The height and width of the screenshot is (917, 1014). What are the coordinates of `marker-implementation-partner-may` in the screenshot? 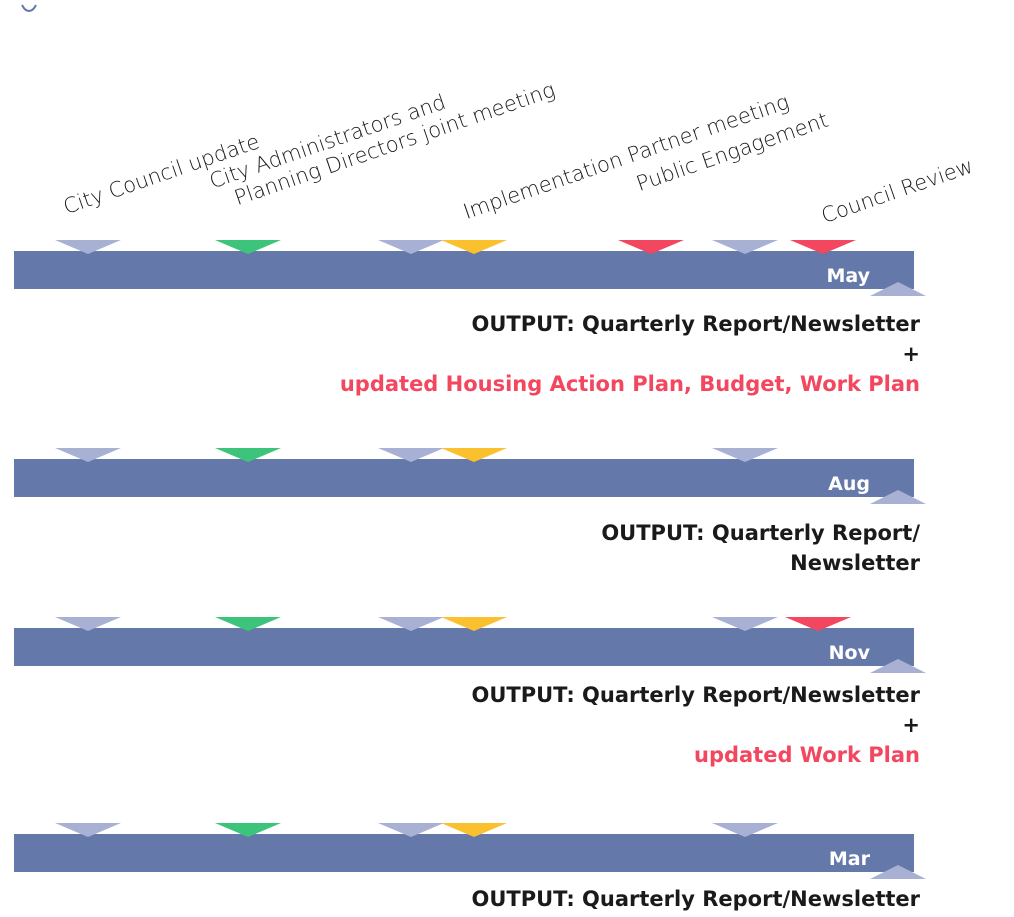 It's located at (474, 247).